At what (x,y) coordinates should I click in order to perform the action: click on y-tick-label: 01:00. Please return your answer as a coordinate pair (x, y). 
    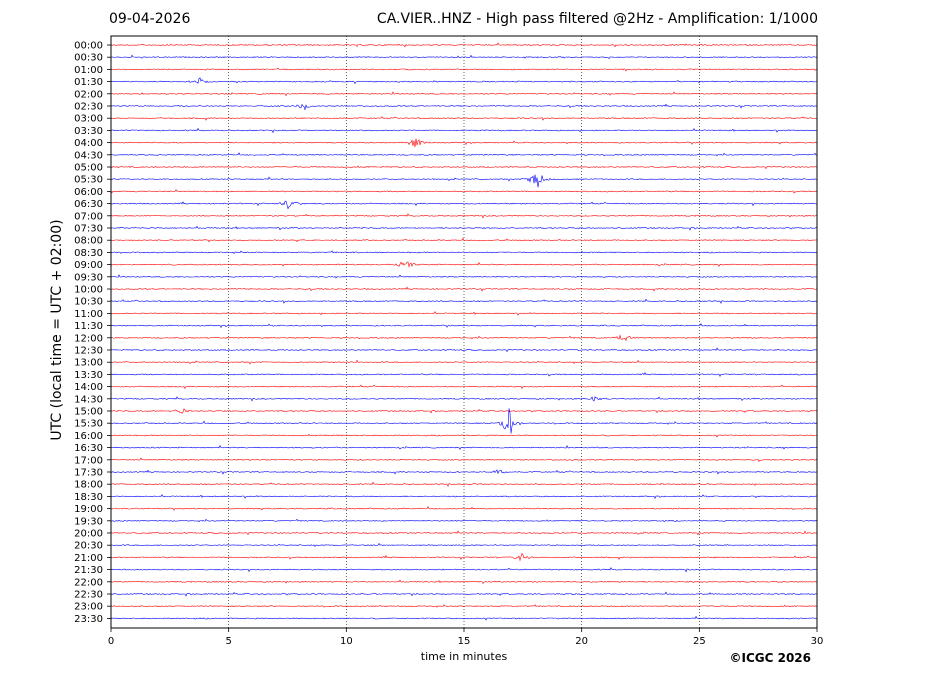
    Looking at the image, I should click on (88, 70).